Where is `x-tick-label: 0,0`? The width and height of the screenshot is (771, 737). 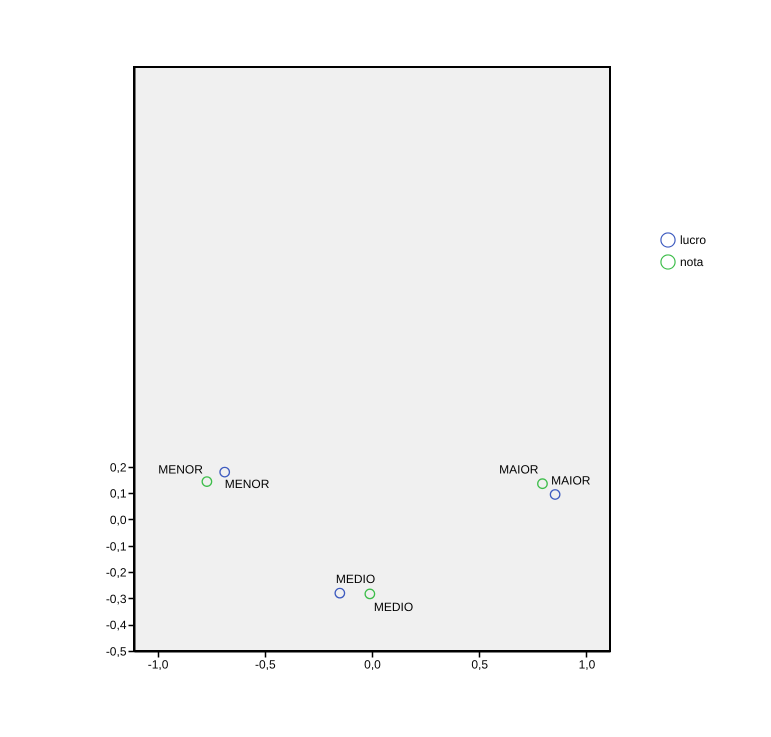 x-tick-label: 0,0 is located at coordinates (373, 665).